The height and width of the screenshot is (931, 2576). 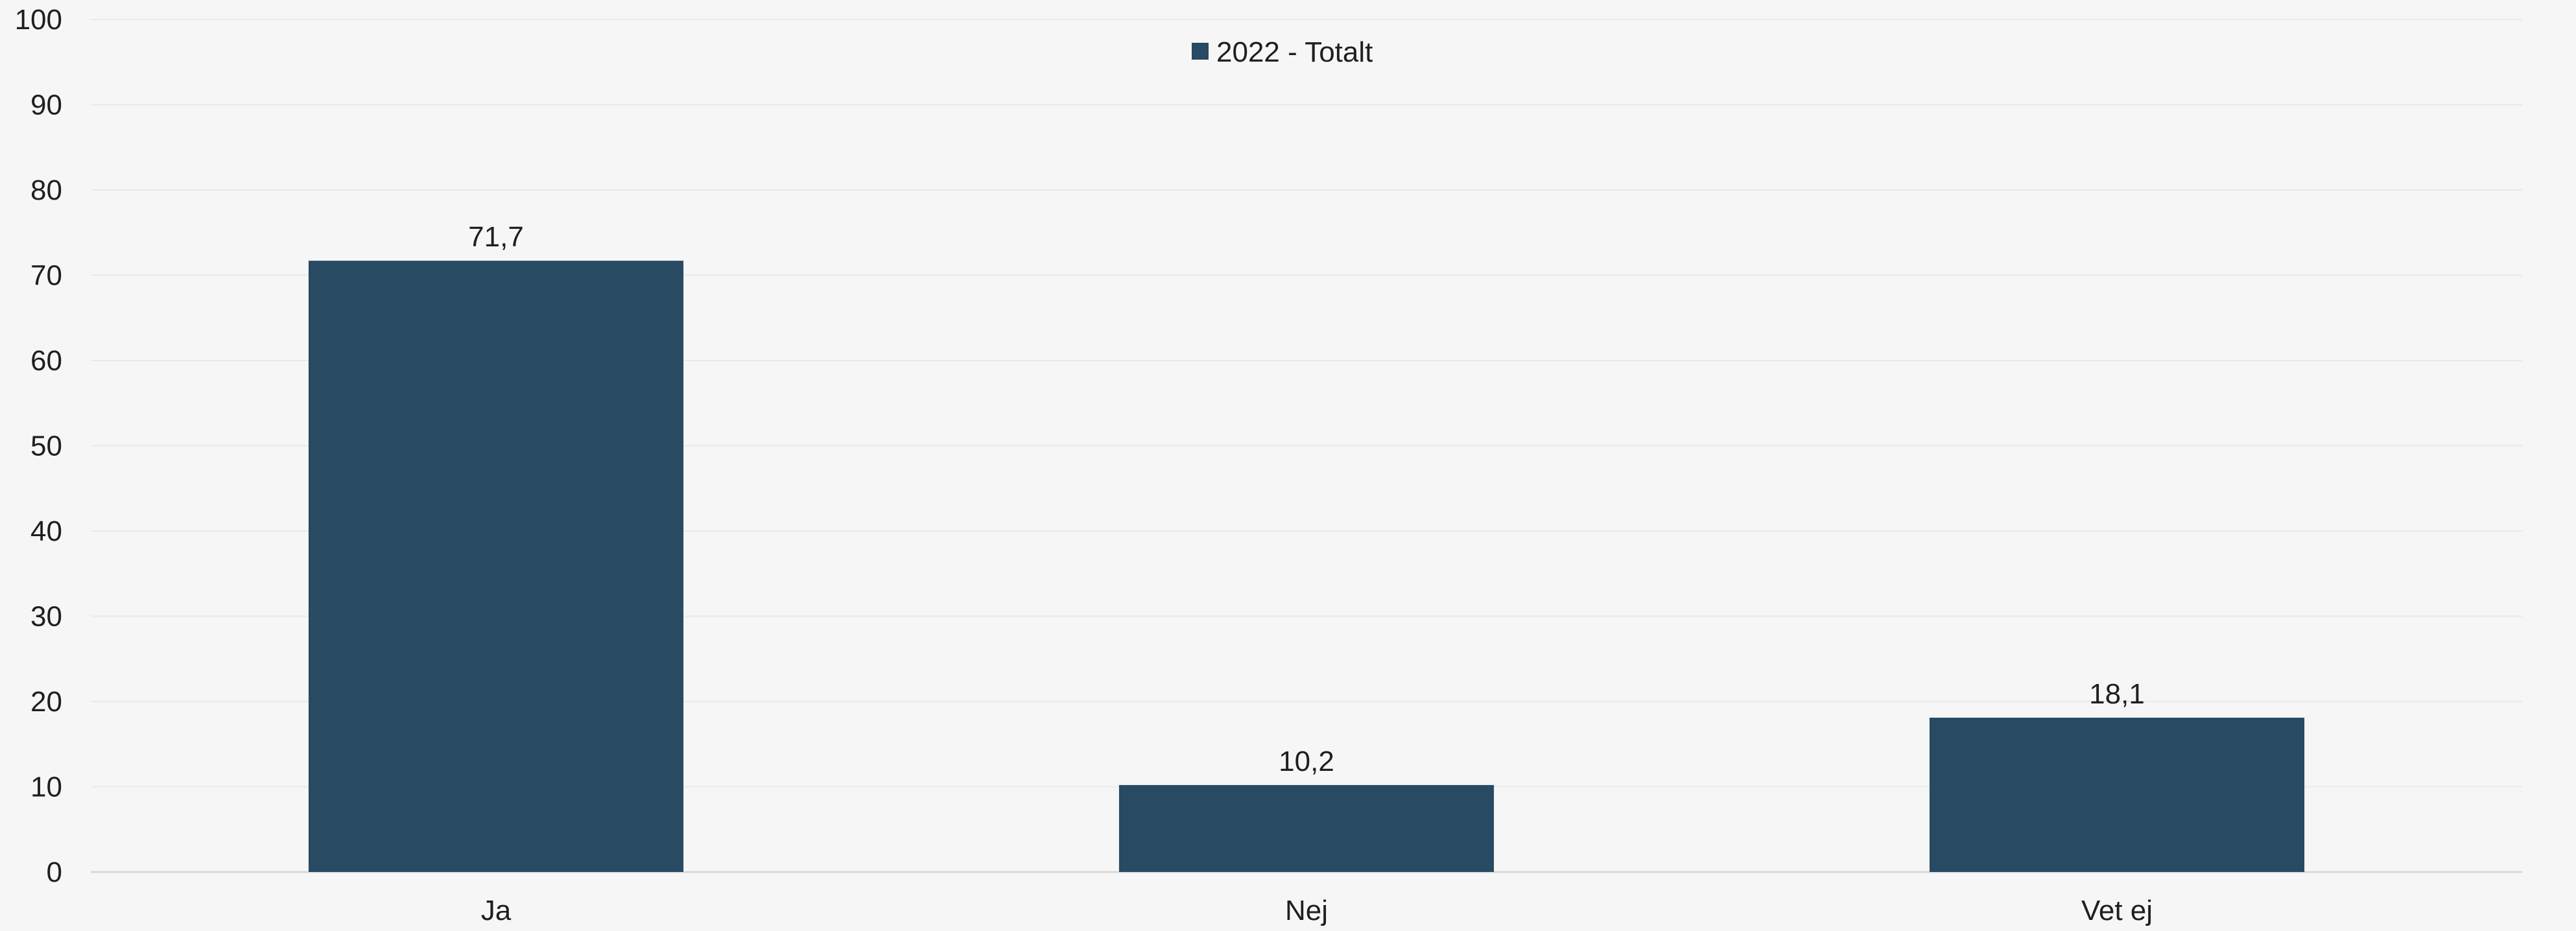 What do you see at coordinates (46, 787) in the screenshot?
I see `y-tick-label: 10` at bounding box center [46, 787].